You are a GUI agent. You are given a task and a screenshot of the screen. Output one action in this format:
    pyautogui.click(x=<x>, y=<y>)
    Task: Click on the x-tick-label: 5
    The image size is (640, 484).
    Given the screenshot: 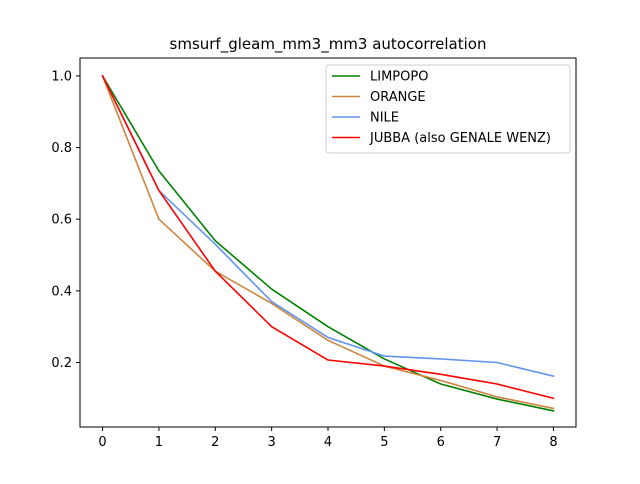 What is the action you would take?
    pyautogui.click(x=384, y=442)
    